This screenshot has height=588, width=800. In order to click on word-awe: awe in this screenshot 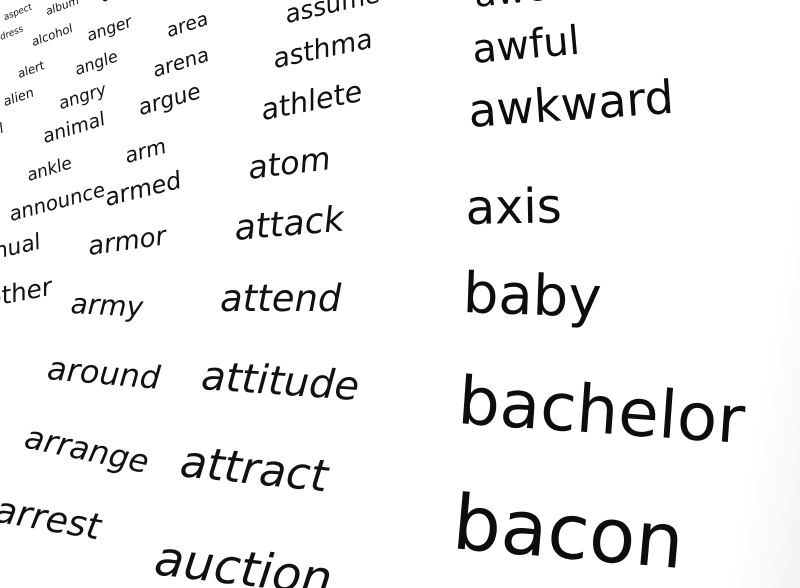, I will do `click(511, 8)`.